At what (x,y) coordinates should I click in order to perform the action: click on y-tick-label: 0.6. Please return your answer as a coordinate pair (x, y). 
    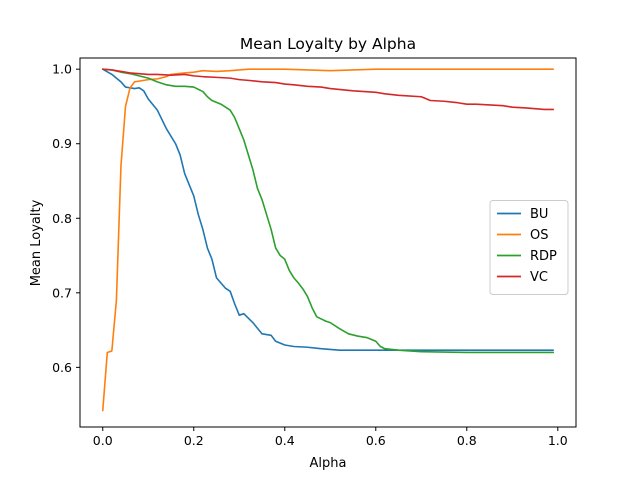
    Looking at the image, I should click on (62, 367).